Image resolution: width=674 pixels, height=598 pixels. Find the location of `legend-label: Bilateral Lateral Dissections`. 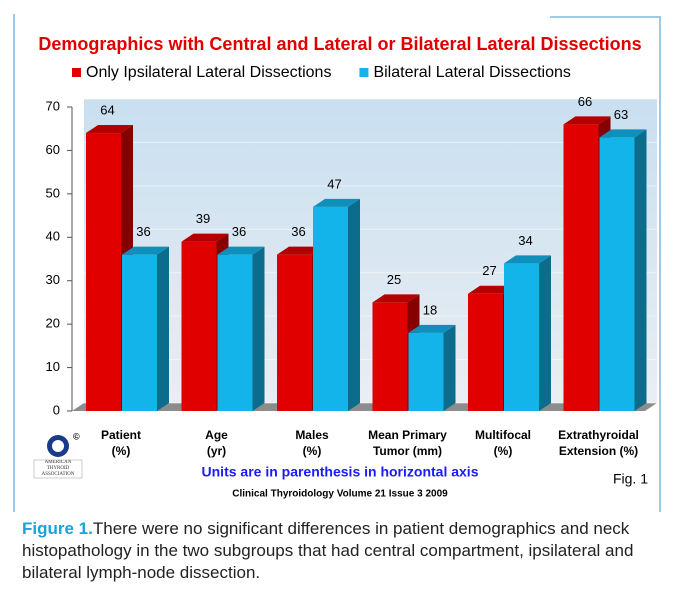

legend-label: Bilateral Lateral Dissections is located at coordinates (471, 72).